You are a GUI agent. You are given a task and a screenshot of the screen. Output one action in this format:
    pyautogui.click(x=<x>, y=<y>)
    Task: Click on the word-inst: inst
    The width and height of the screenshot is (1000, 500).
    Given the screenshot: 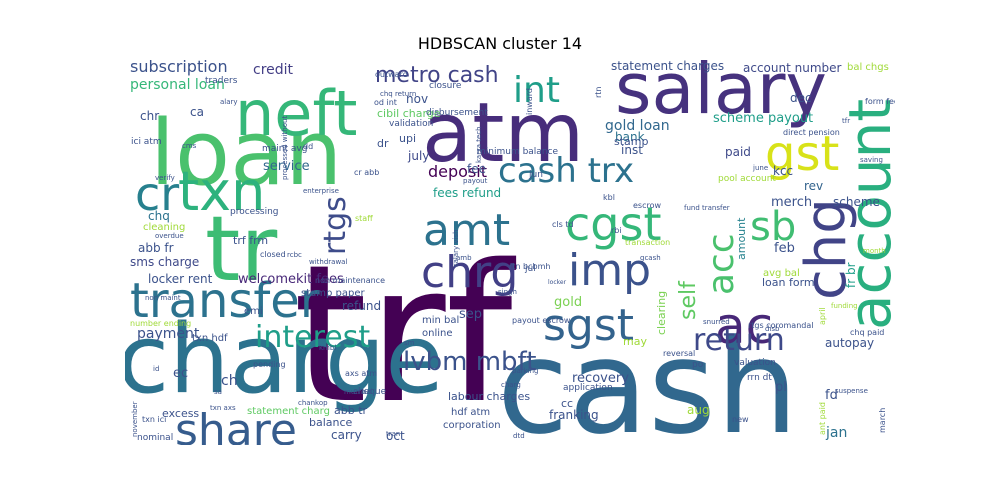 What is the action you would take?
    pyautogui.click(x=632, y=150)
    